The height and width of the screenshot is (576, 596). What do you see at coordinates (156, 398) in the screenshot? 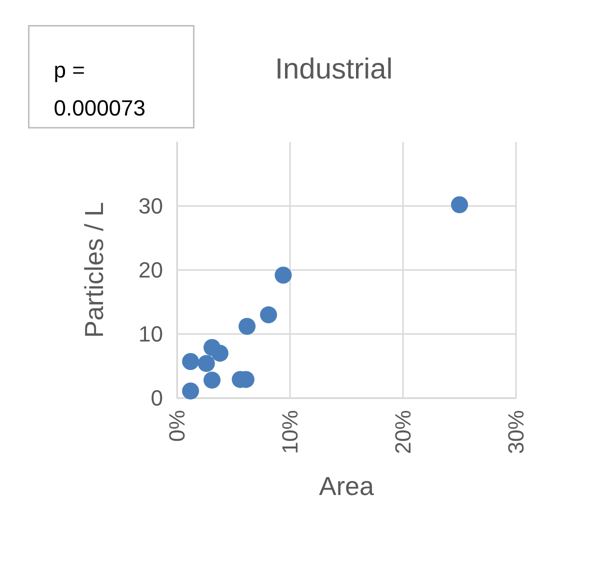
I see `y-tick-label: 0` at bounding box center [156, 398].